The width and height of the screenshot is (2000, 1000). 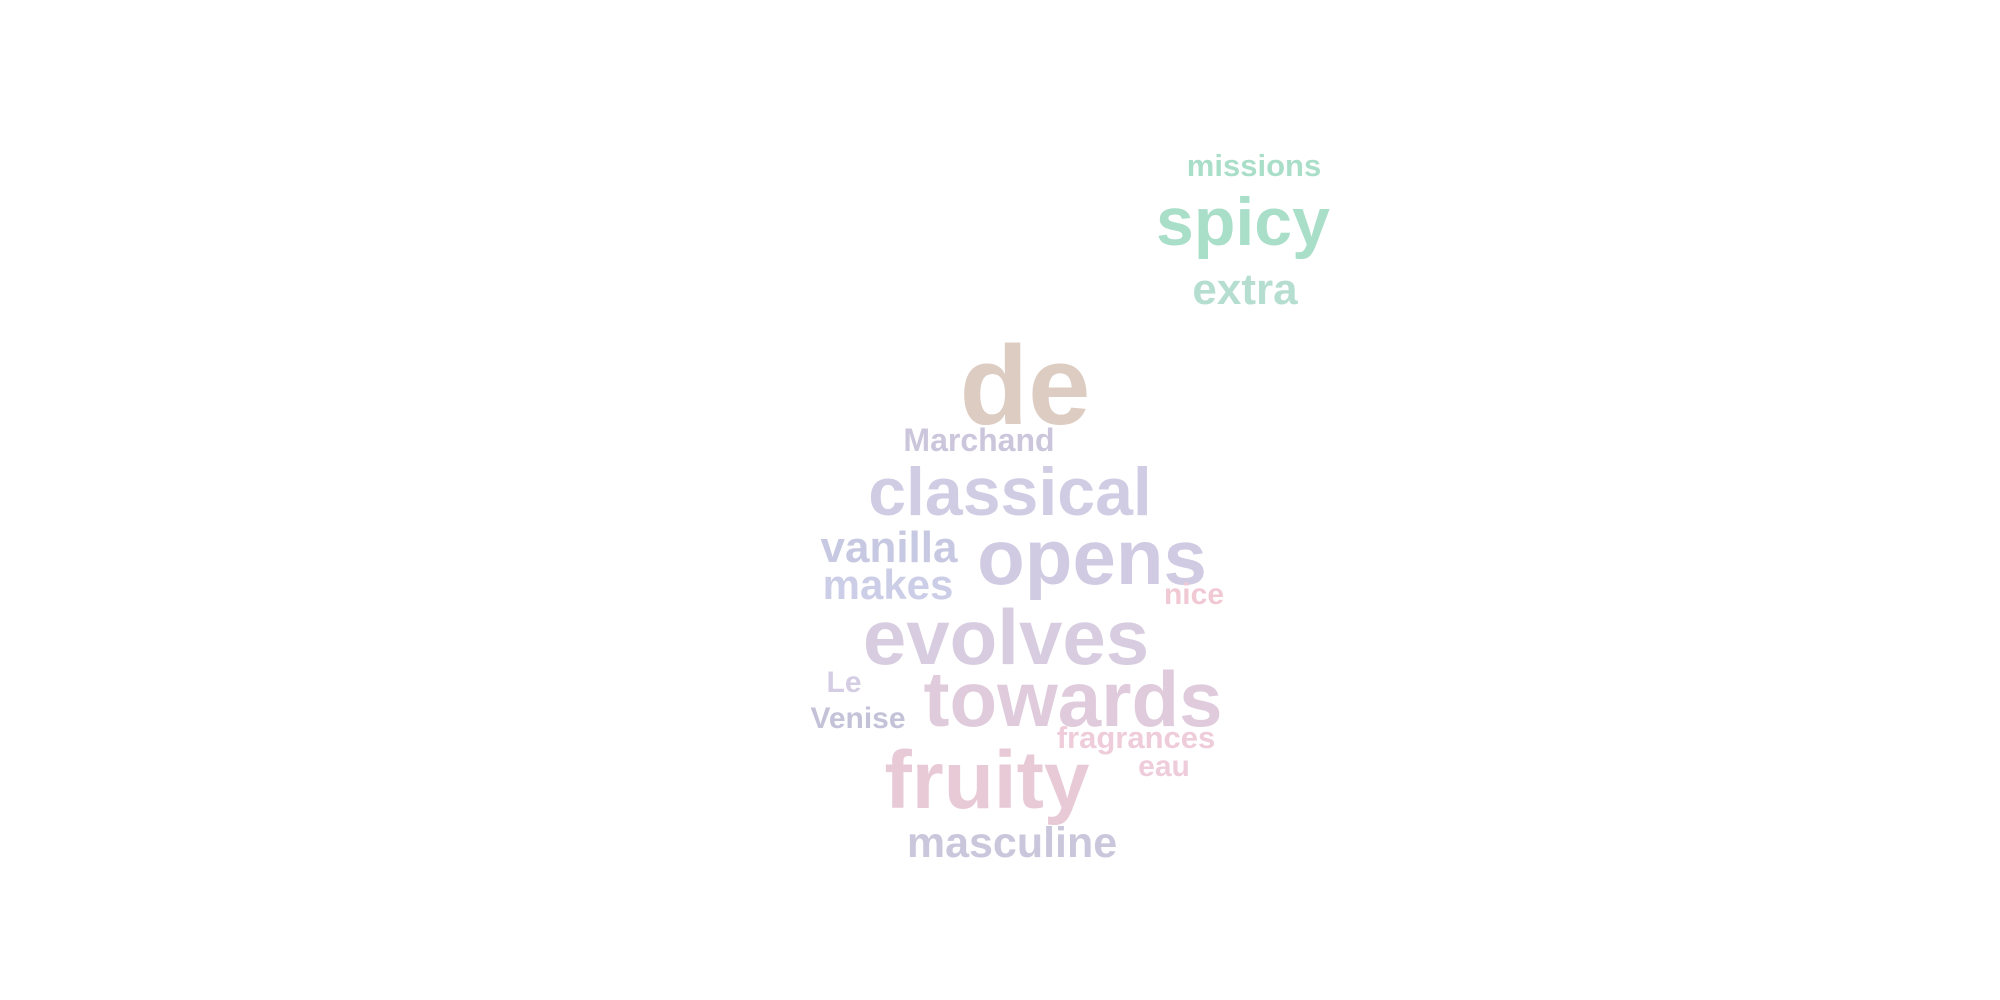 I want to click on word-fruity: fruity, so click(x=987, y=780).